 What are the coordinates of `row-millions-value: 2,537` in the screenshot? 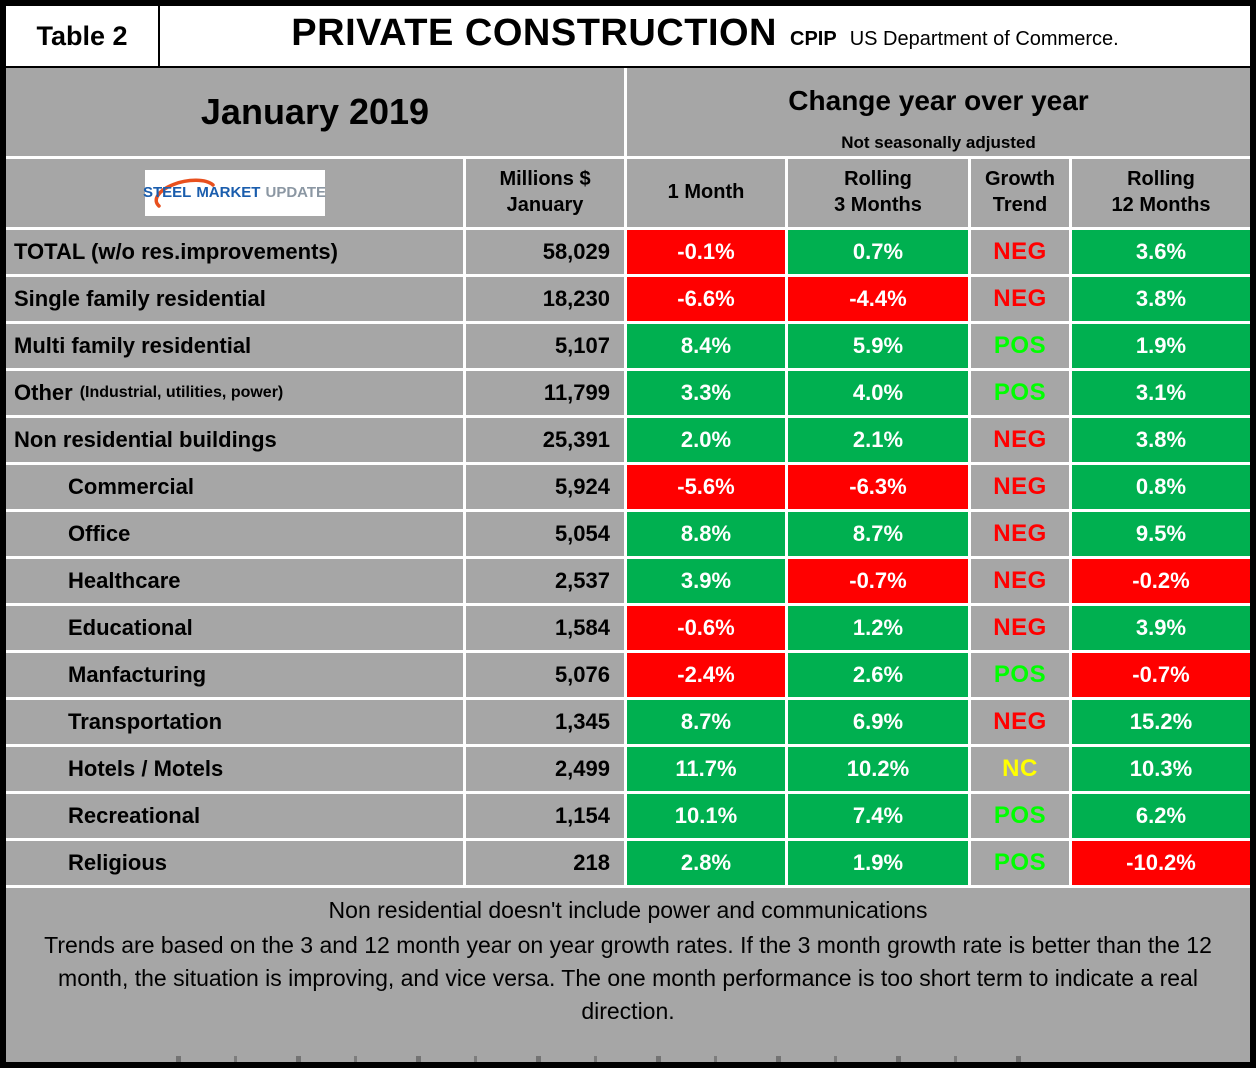 It's located at (545, 581).